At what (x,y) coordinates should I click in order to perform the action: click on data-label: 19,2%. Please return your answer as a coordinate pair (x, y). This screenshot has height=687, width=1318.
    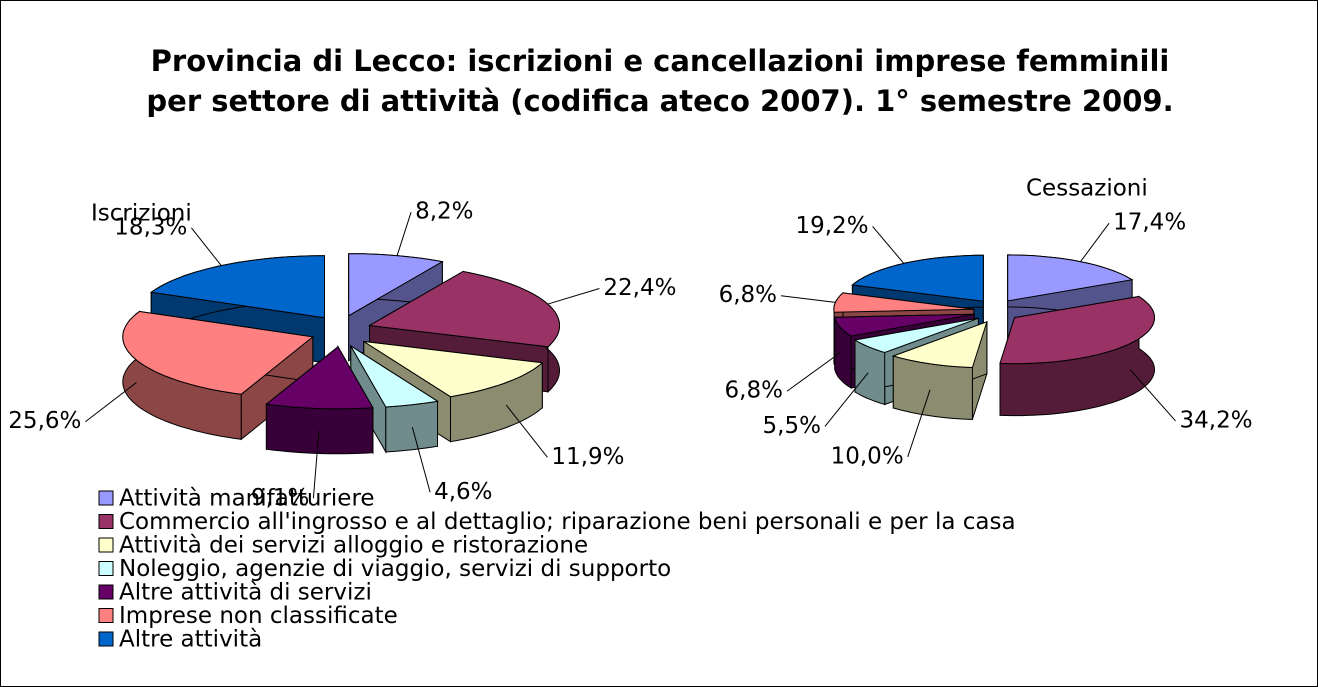
    Looking at the image, I should click on (831, 226).